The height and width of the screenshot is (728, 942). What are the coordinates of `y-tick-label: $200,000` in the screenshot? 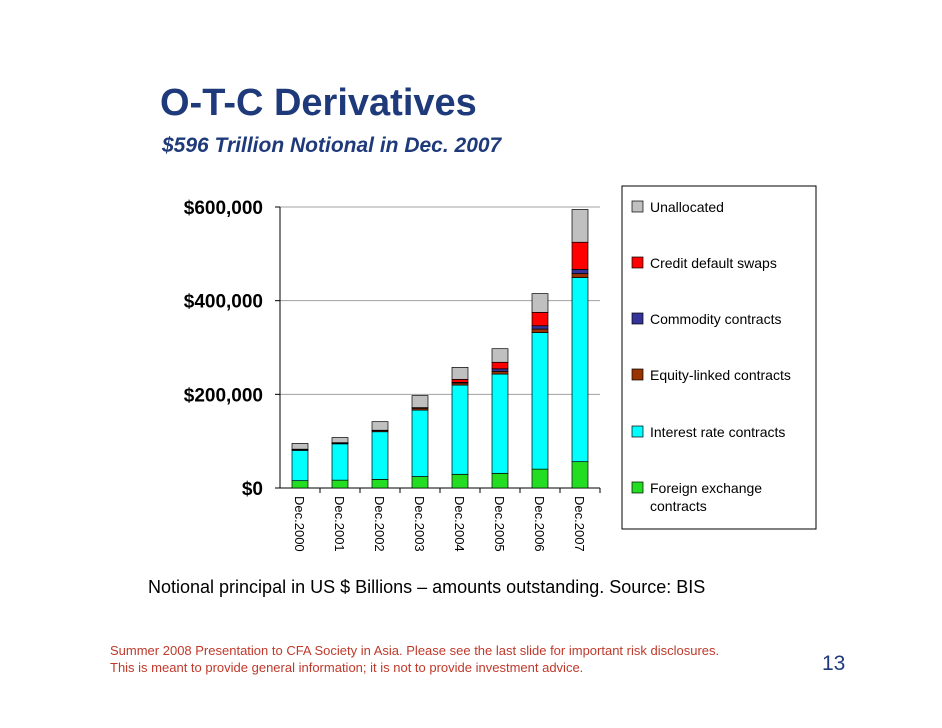 It's located at (223, 395).